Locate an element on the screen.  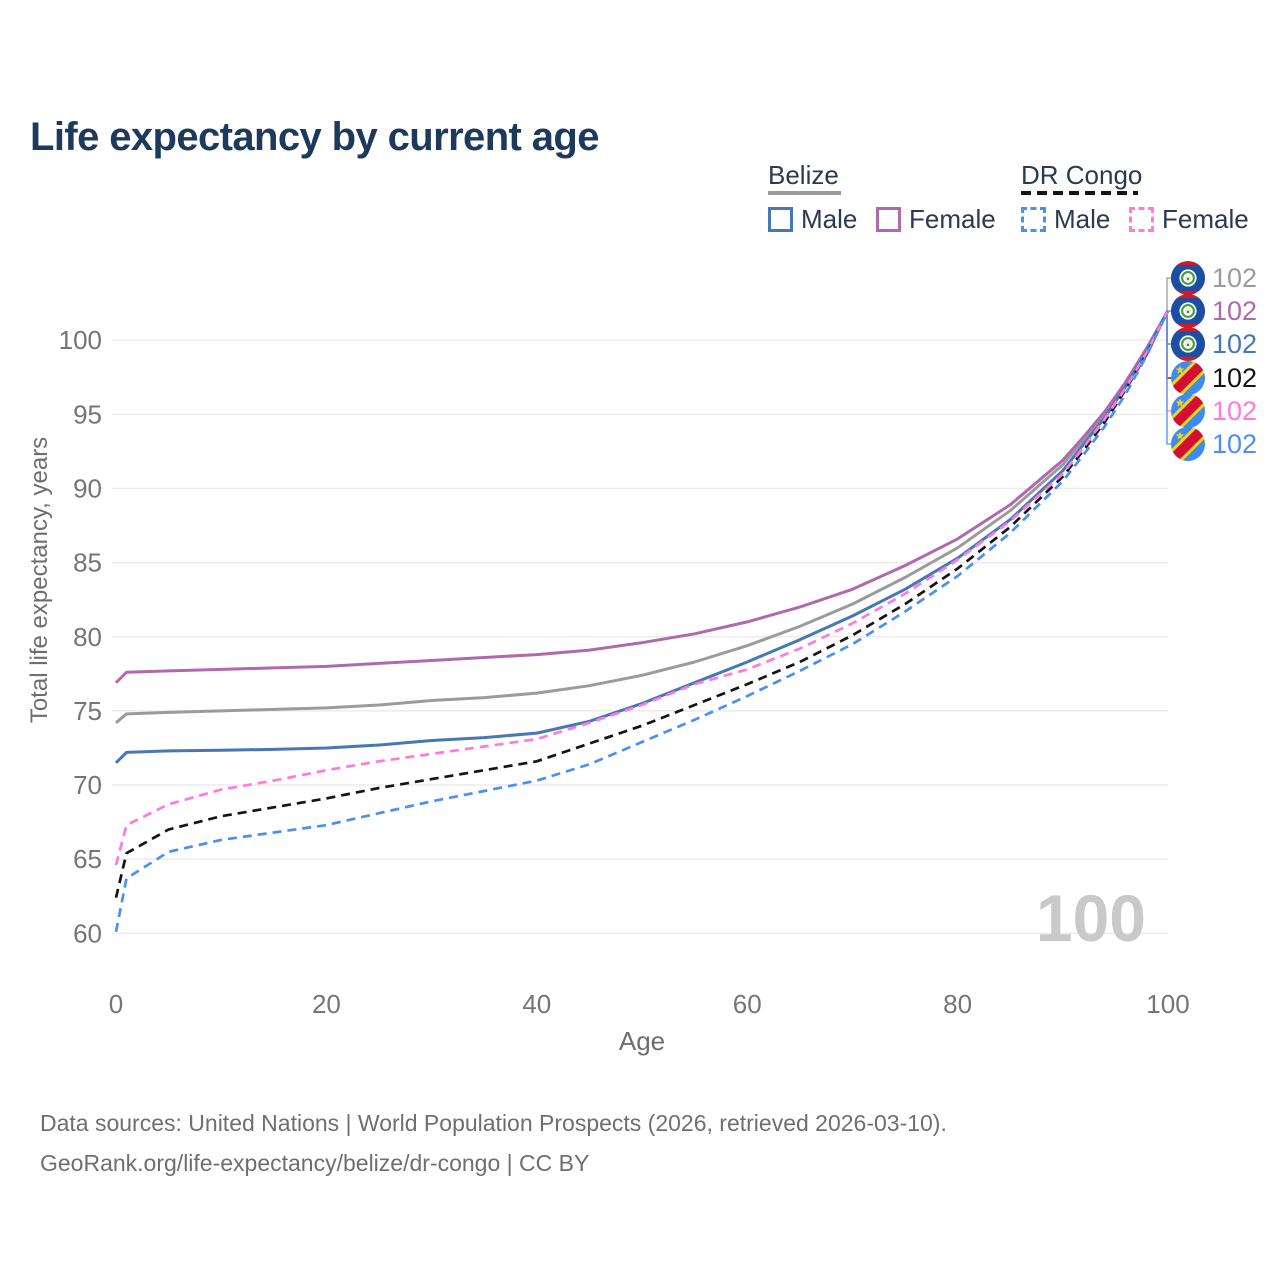
legend-item-belize-female: Female is located at coordinates (936, 219).